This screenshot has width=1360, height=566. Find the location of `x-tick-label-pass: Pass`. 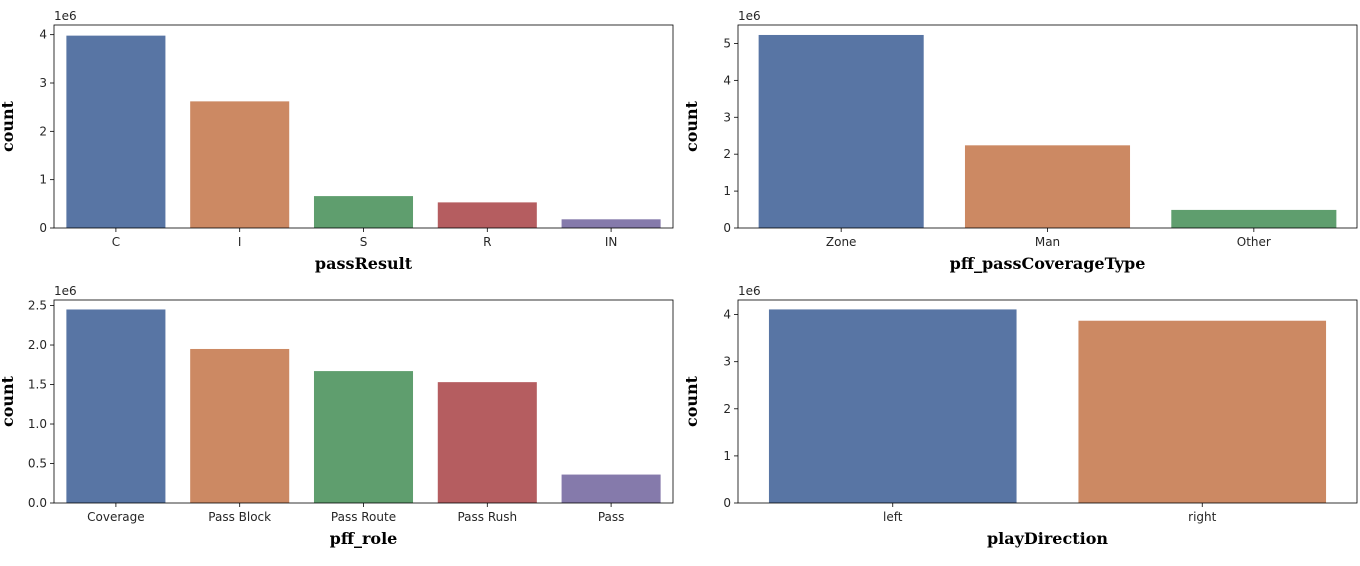

x-tick-label-pass: Pass is located at coordinates (611, 517).